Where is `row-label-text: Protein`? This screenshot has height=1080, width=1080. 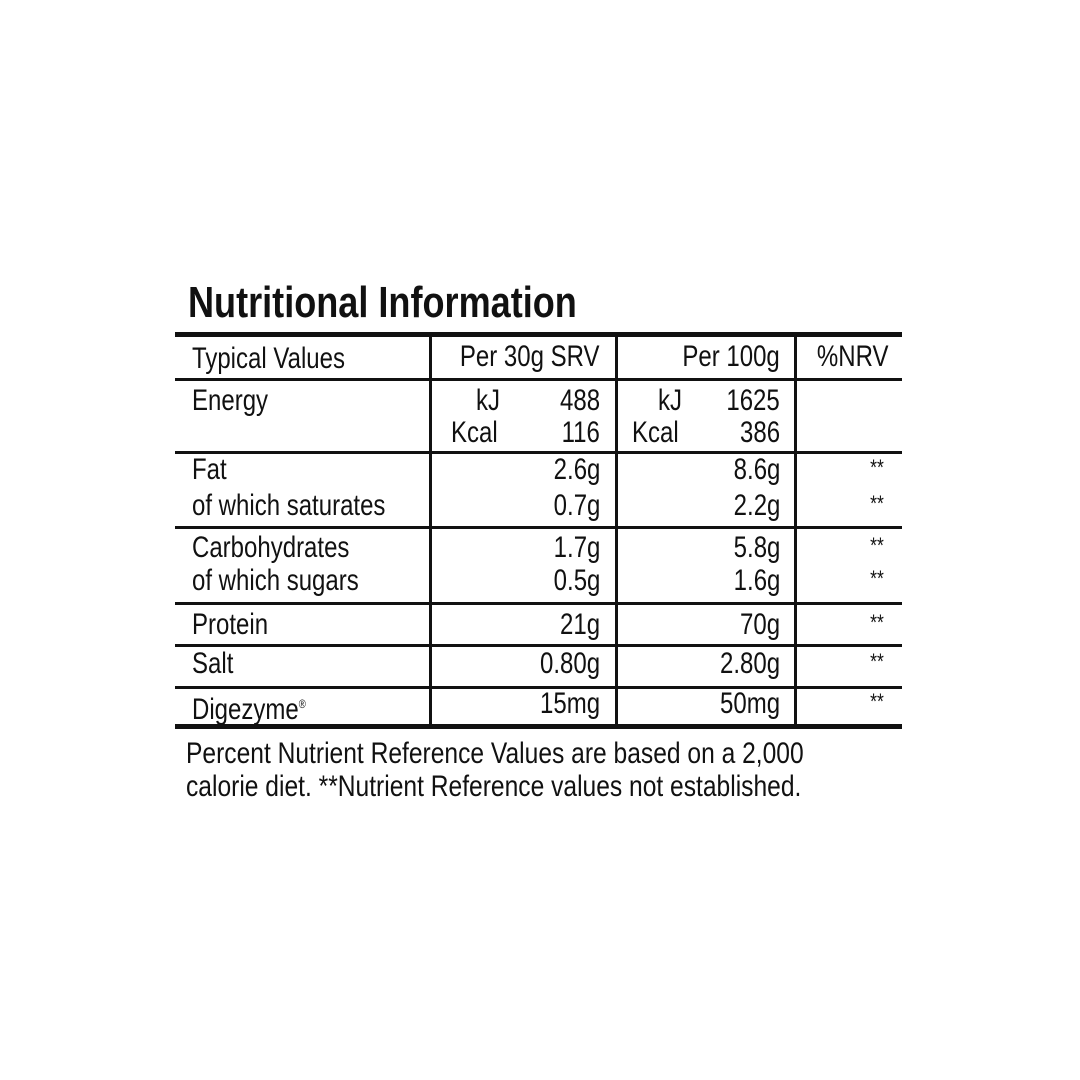 row-label-text: Protein is located at coordinates (230, 624).